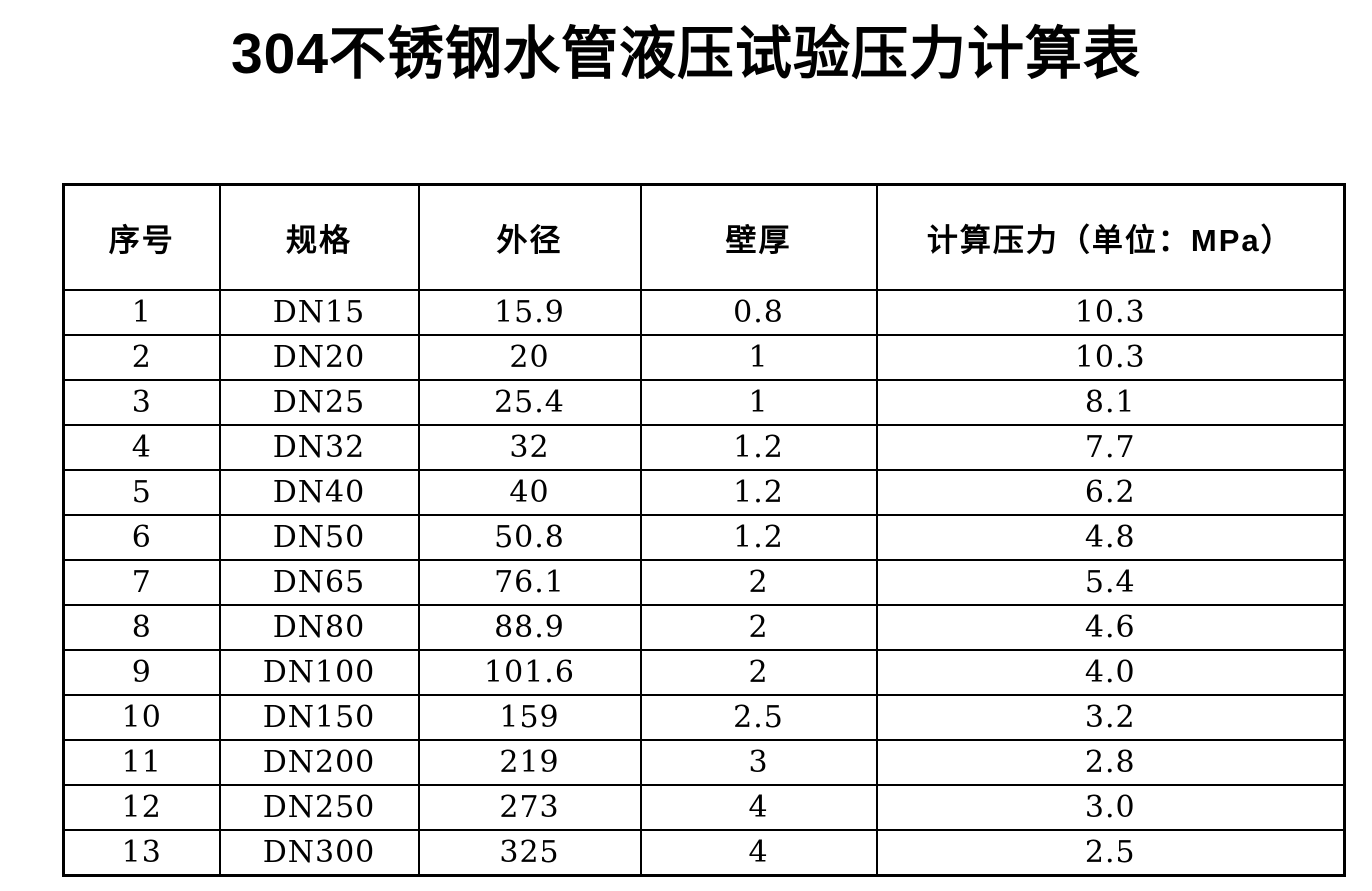 The image size is (1372, 891). I want to click on table-cell: DN80, so click(319, 627).